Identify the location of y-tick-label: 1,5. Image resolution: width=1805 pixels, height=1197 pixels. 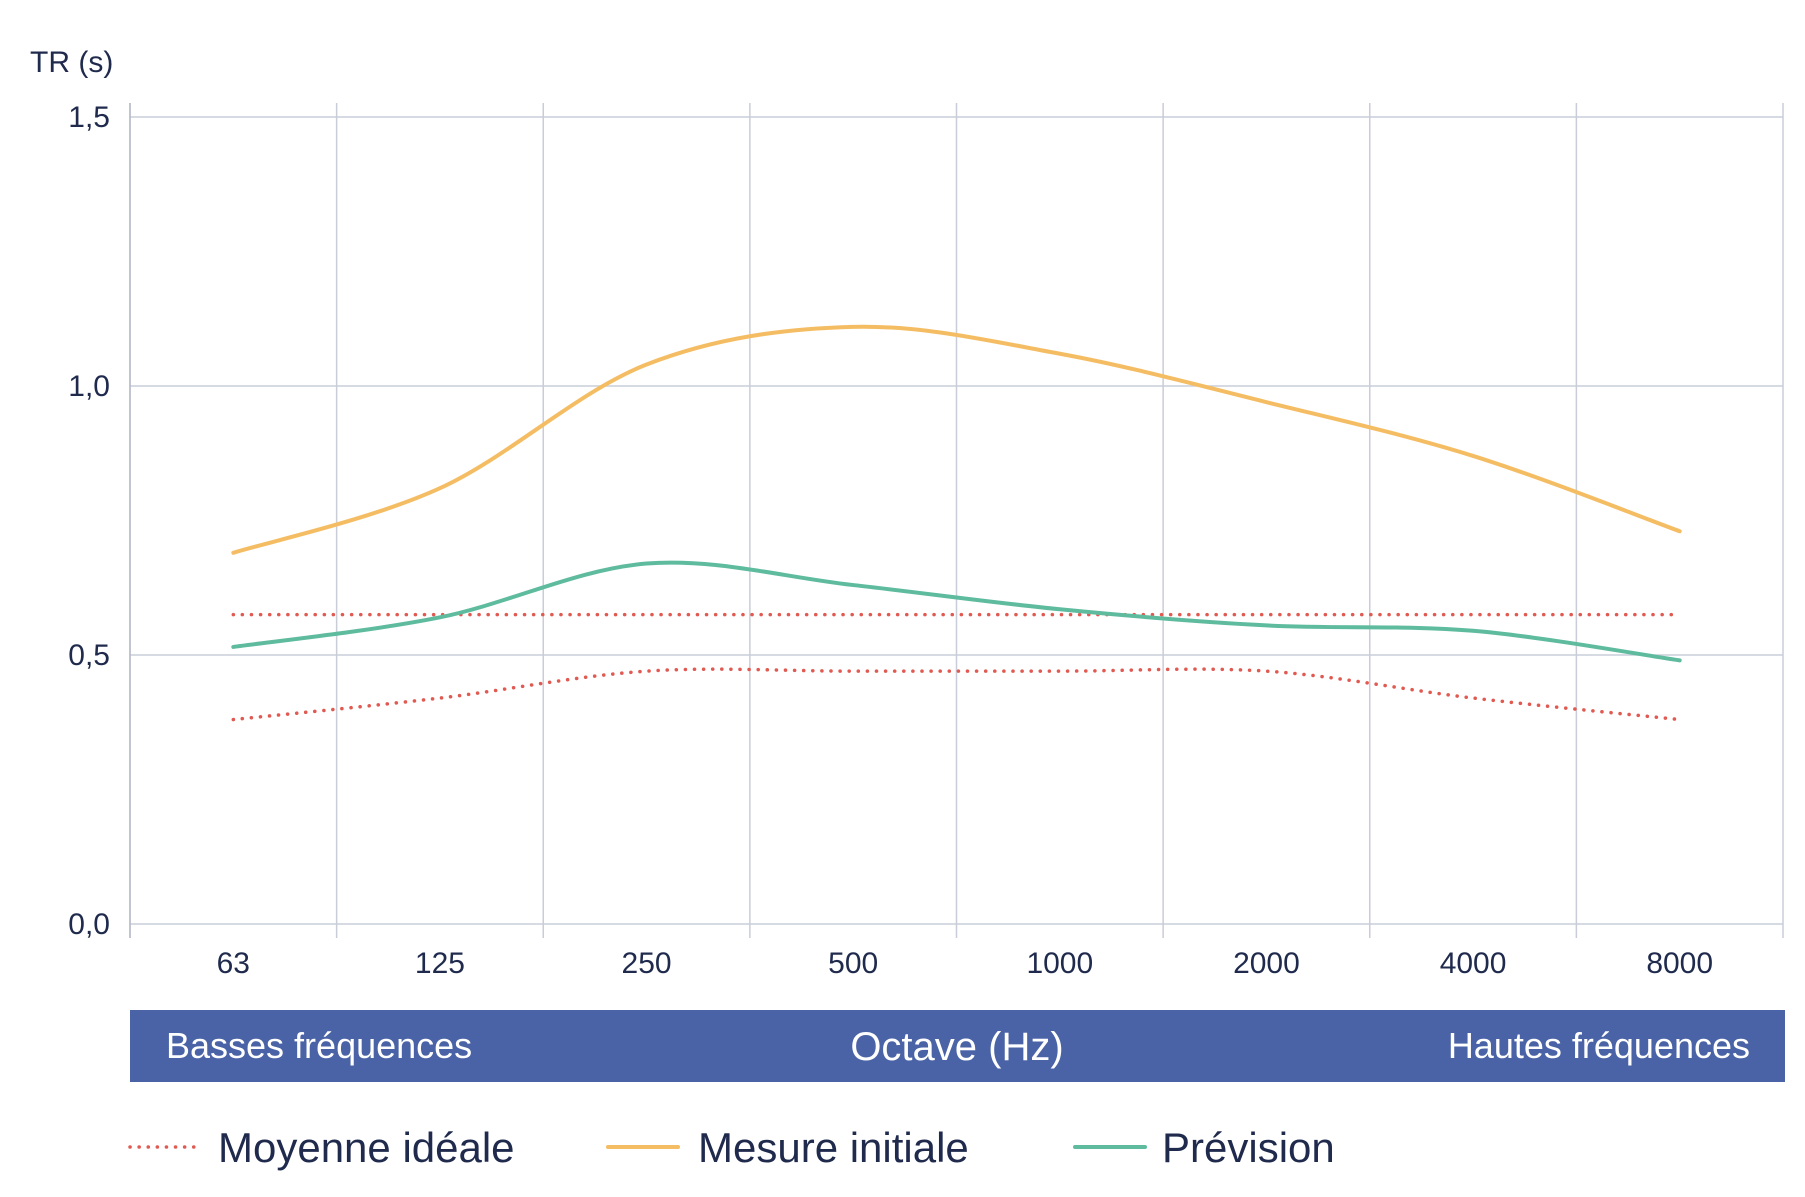
(89, 117).